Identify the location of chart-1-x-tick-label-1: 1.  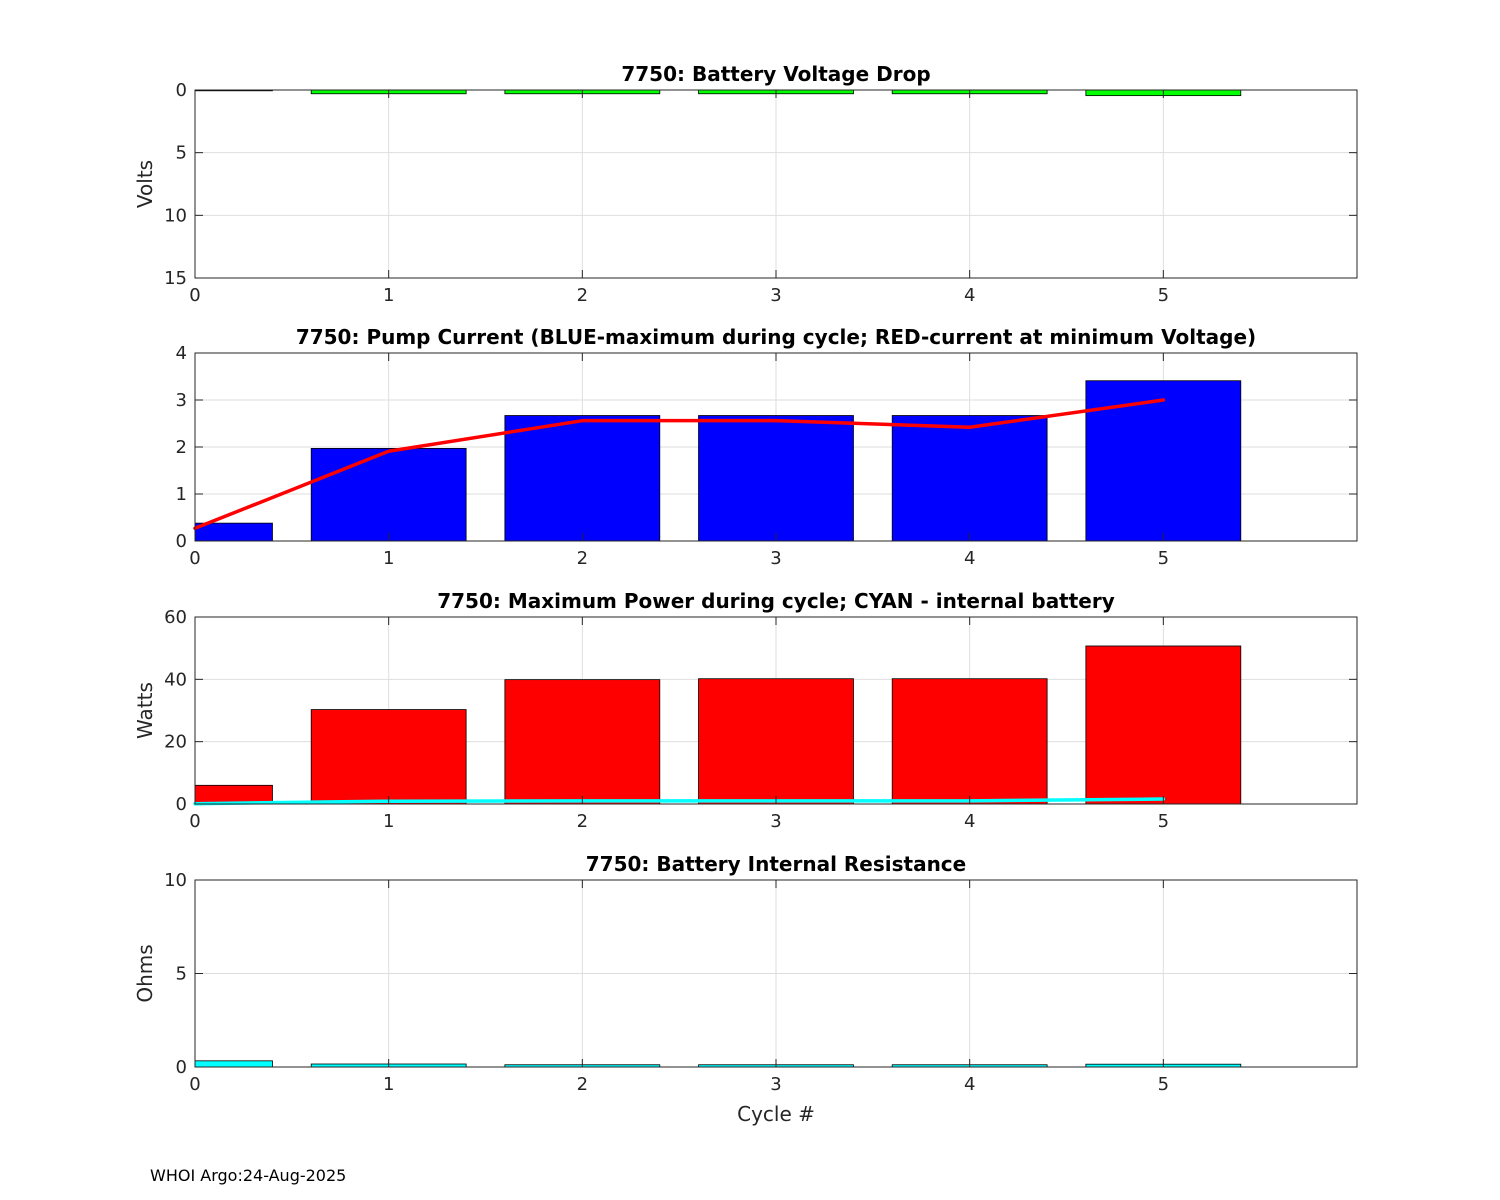
(388, 295).